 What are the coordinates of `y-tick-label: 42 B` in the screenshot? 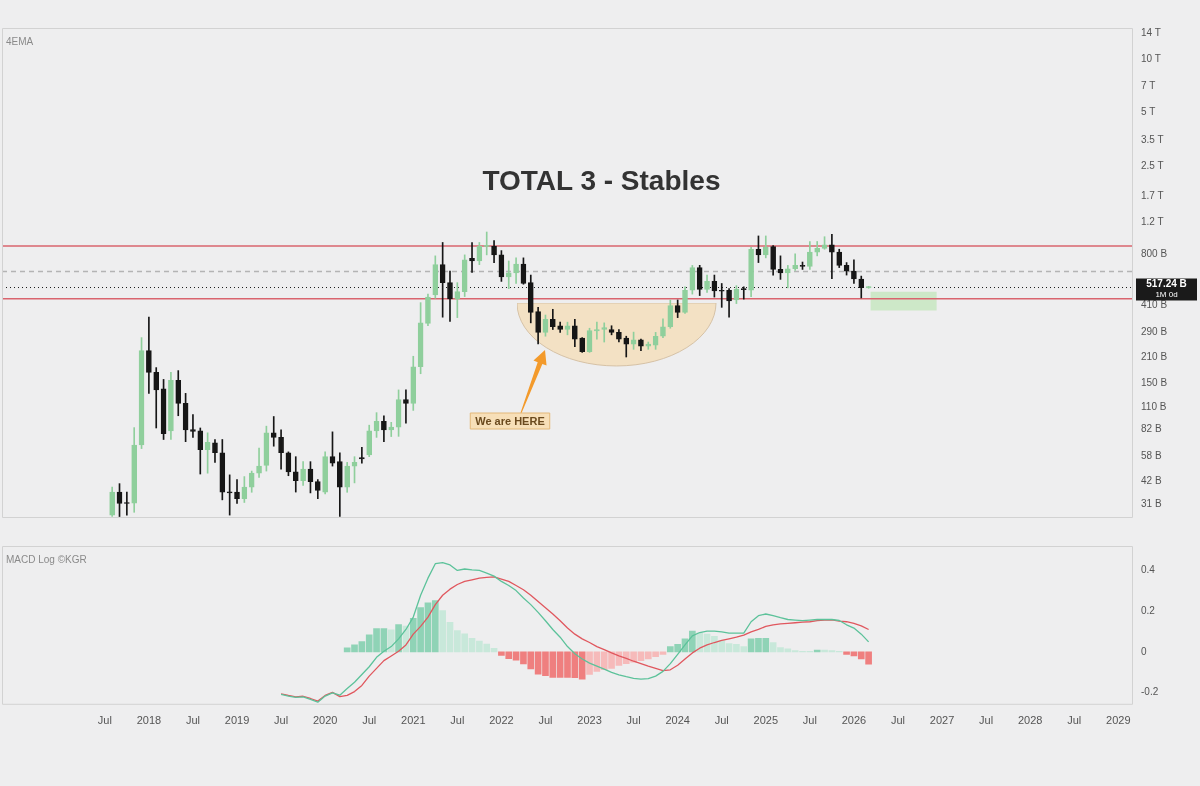 It's located at (1151, 480).